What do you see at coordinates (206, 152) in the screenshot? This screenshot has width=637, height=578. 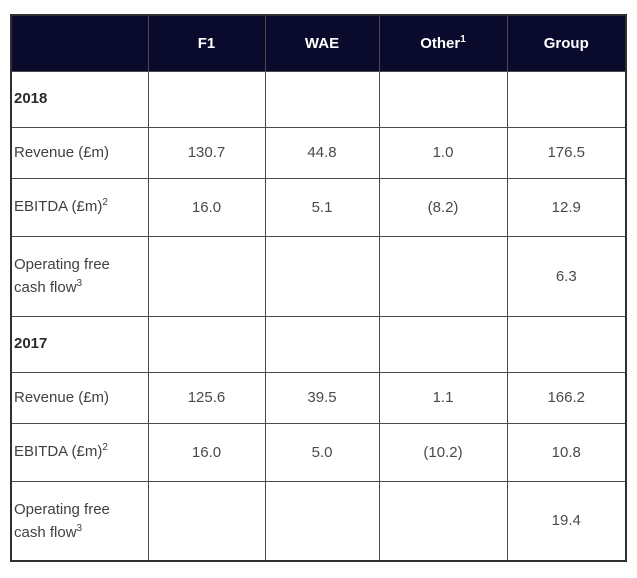 I see `cell-f1: 130.7` at bounding box center [206, 152].